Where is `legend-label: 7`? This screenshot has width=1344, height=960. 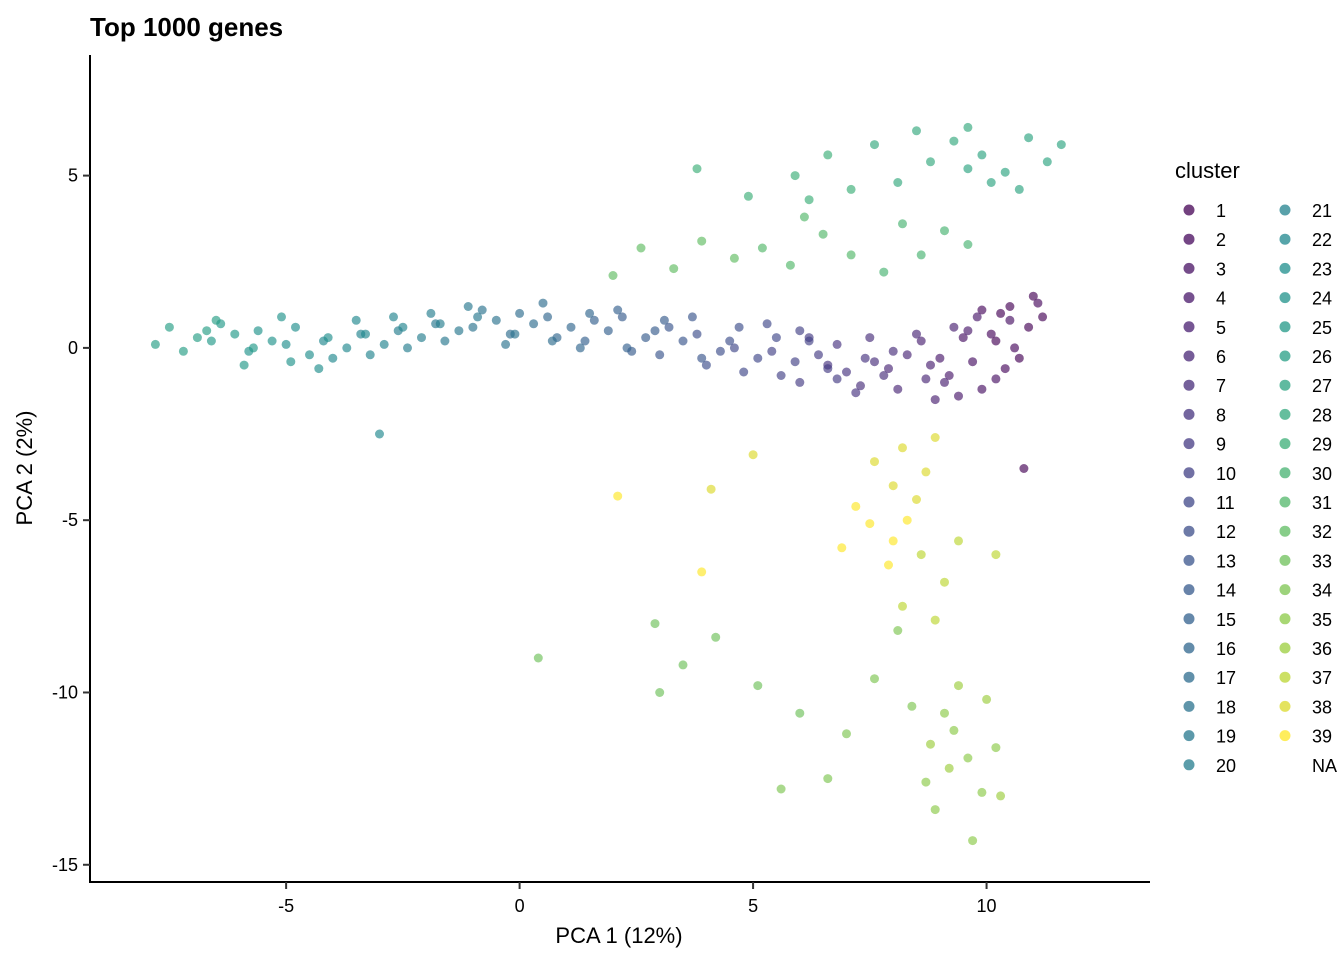
legend-label: 7 is located at coordinates (1221, 386).